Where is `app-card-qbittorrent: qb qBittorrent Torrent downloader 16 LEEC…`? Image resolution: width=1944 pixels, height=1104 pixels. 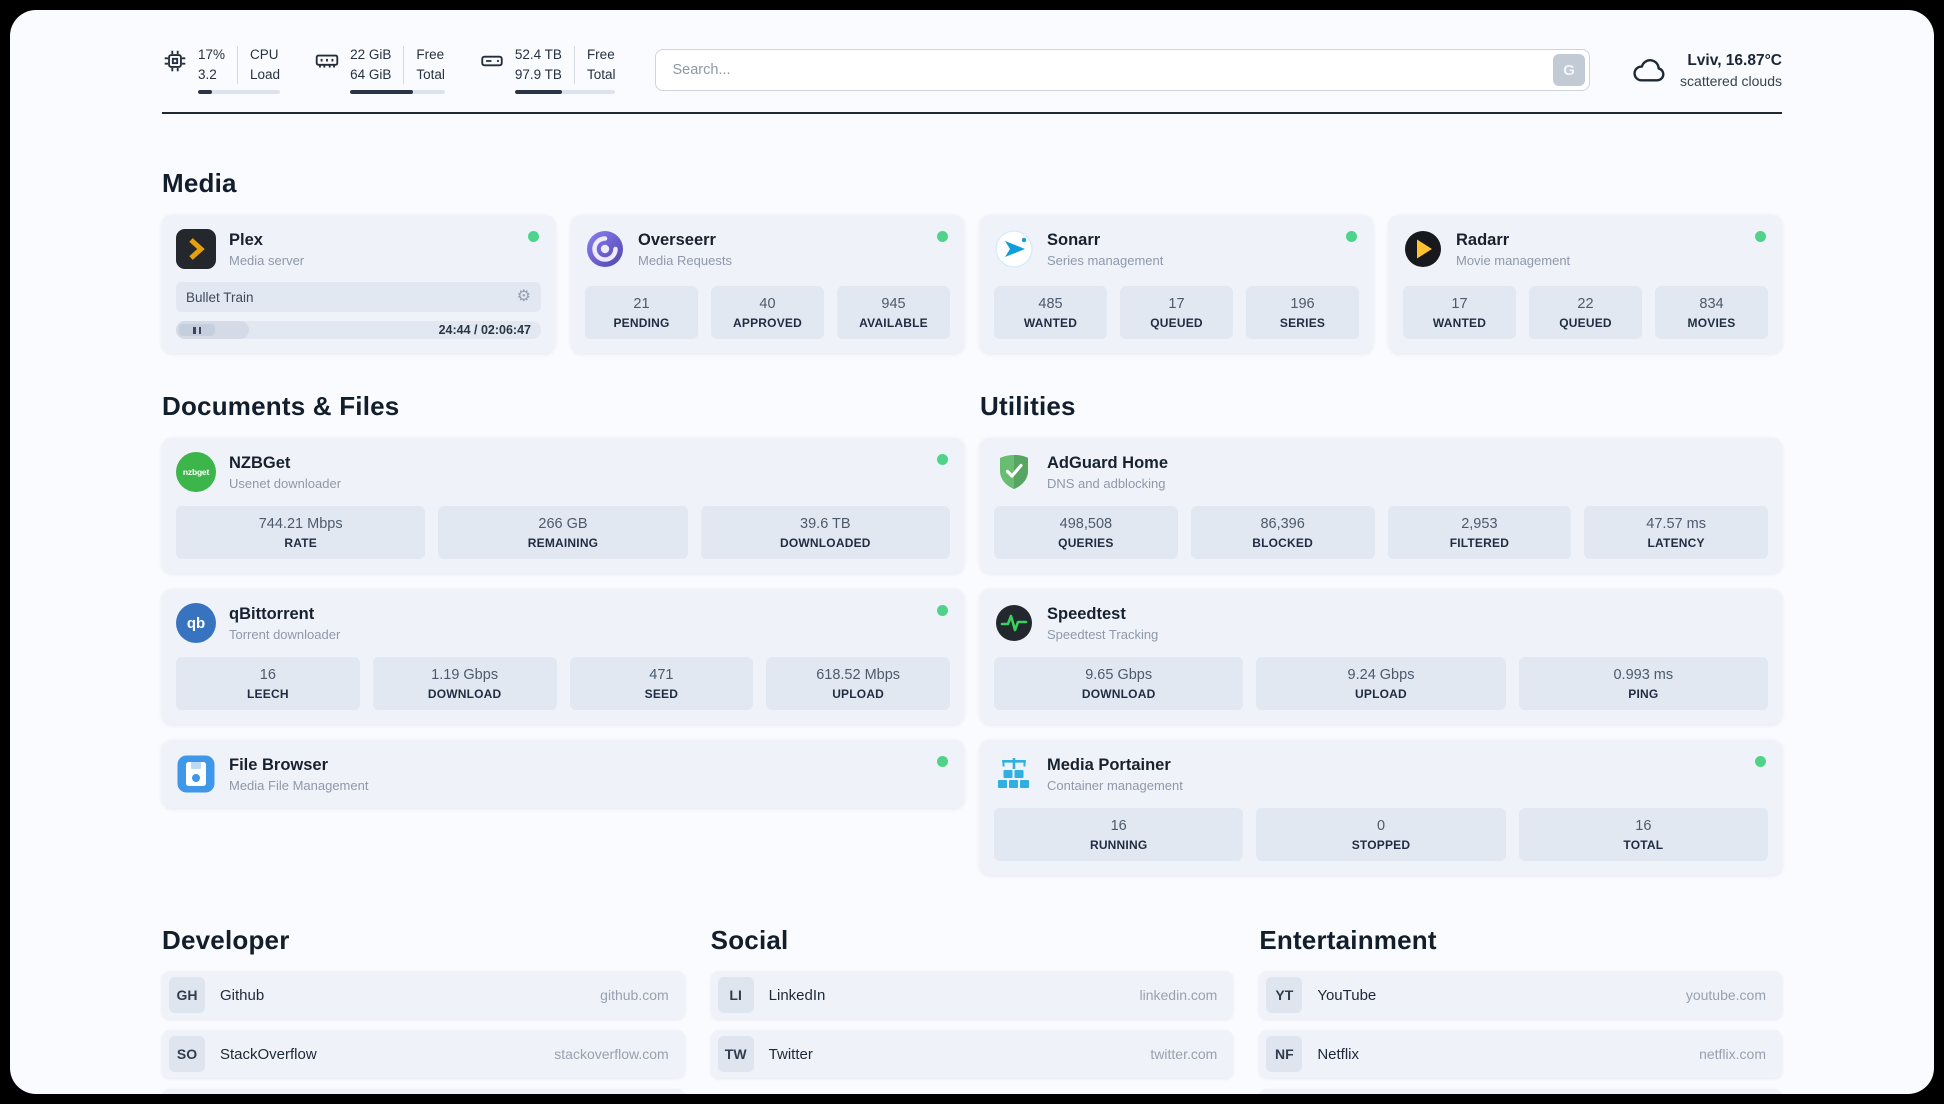 app-card-qbittorrent: qb qBittorrent Torrent downloader 16 LEEC… is located at coordinates (563, 657).